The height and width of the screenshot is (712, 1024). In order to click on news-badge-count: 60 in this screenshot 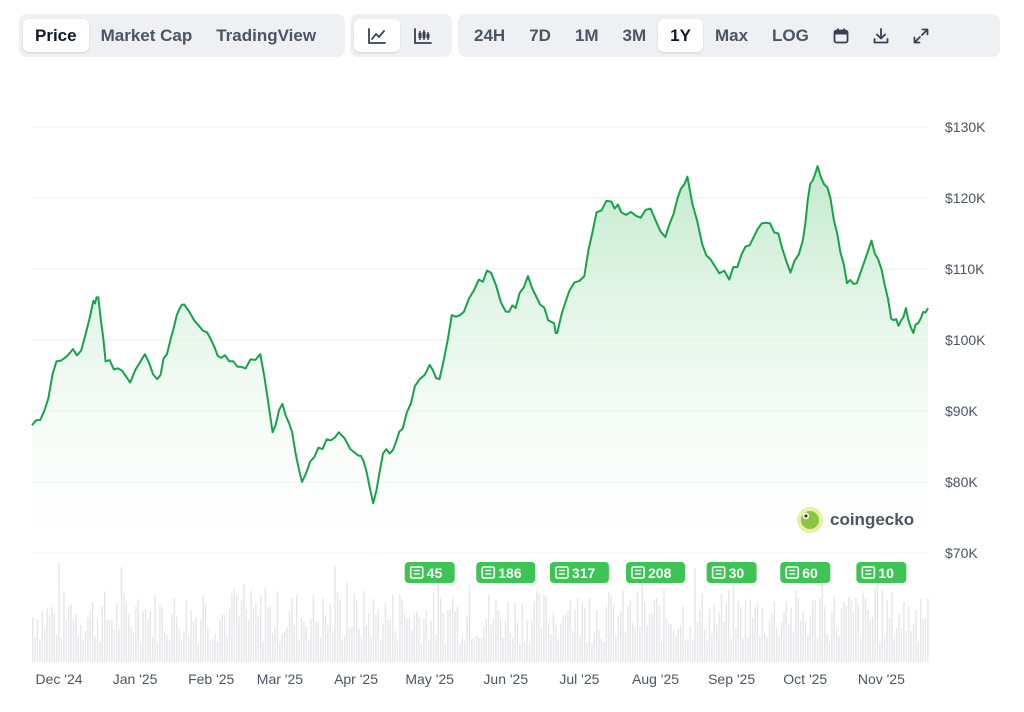, I will do `click(810, 573)`.